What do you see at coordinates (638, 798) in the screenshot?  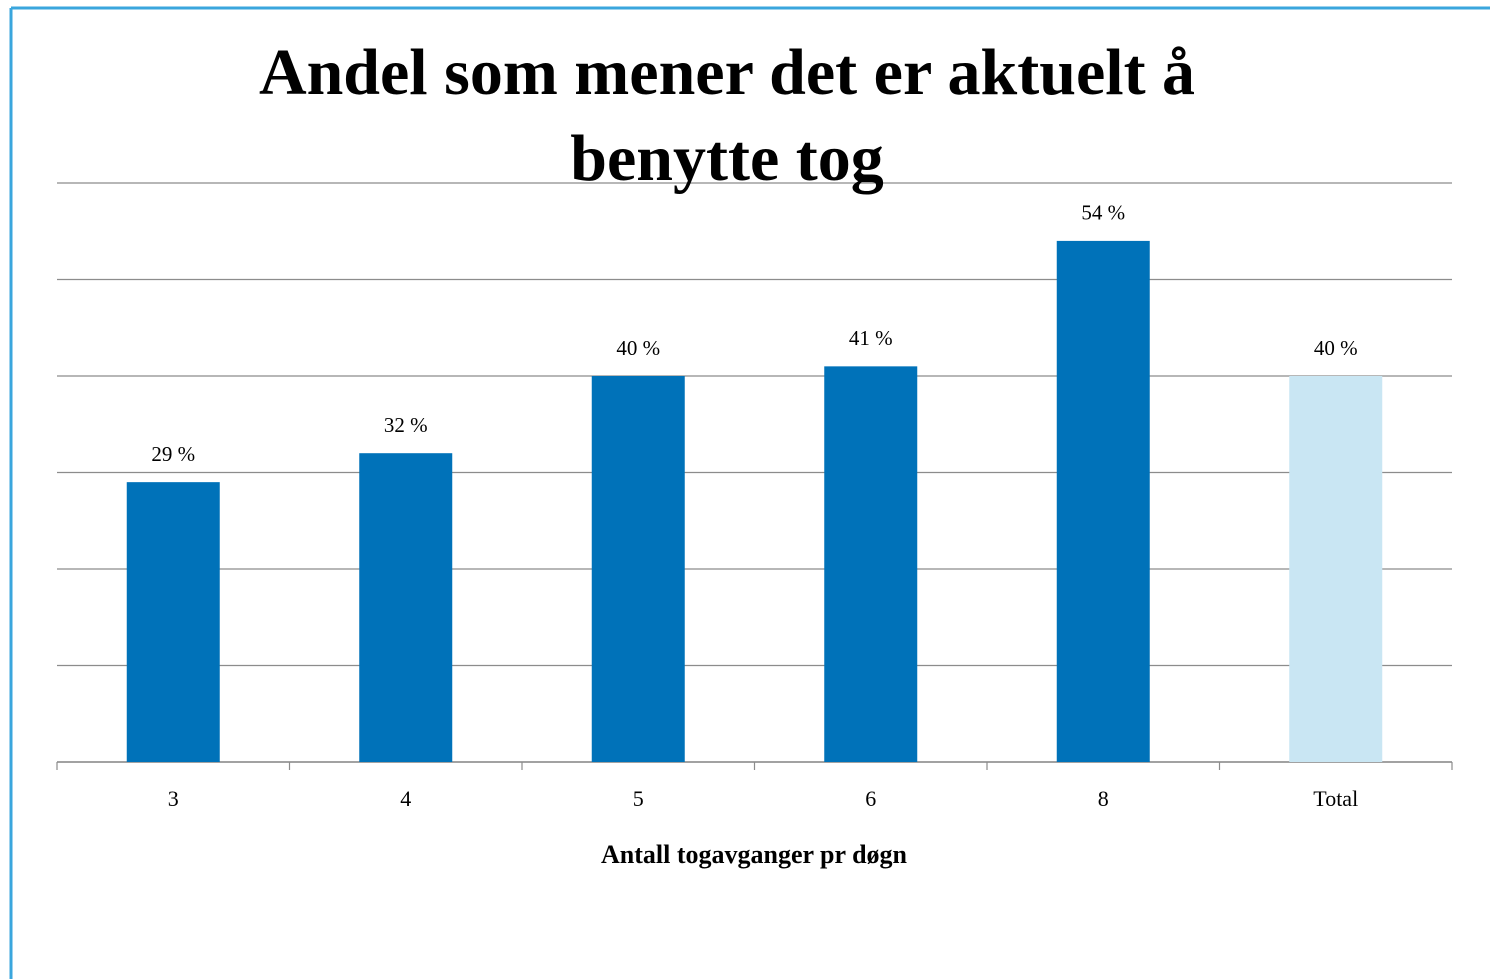 I see `x-tick-label: 5` at bounding box center [638, 798].